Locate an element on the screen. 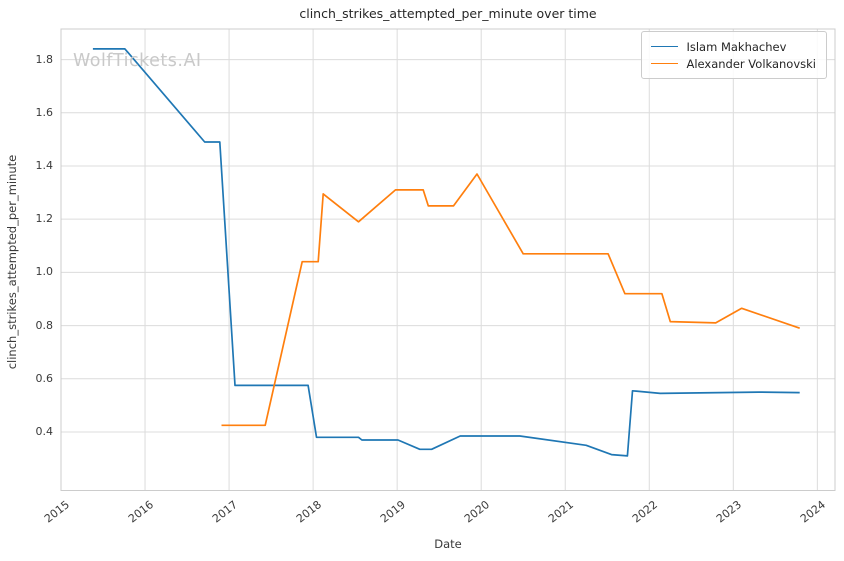 Image resolution: width=844 pixels, height=561 pixels. y-tick-label: 0.8 is located at coordinates (44, 325).